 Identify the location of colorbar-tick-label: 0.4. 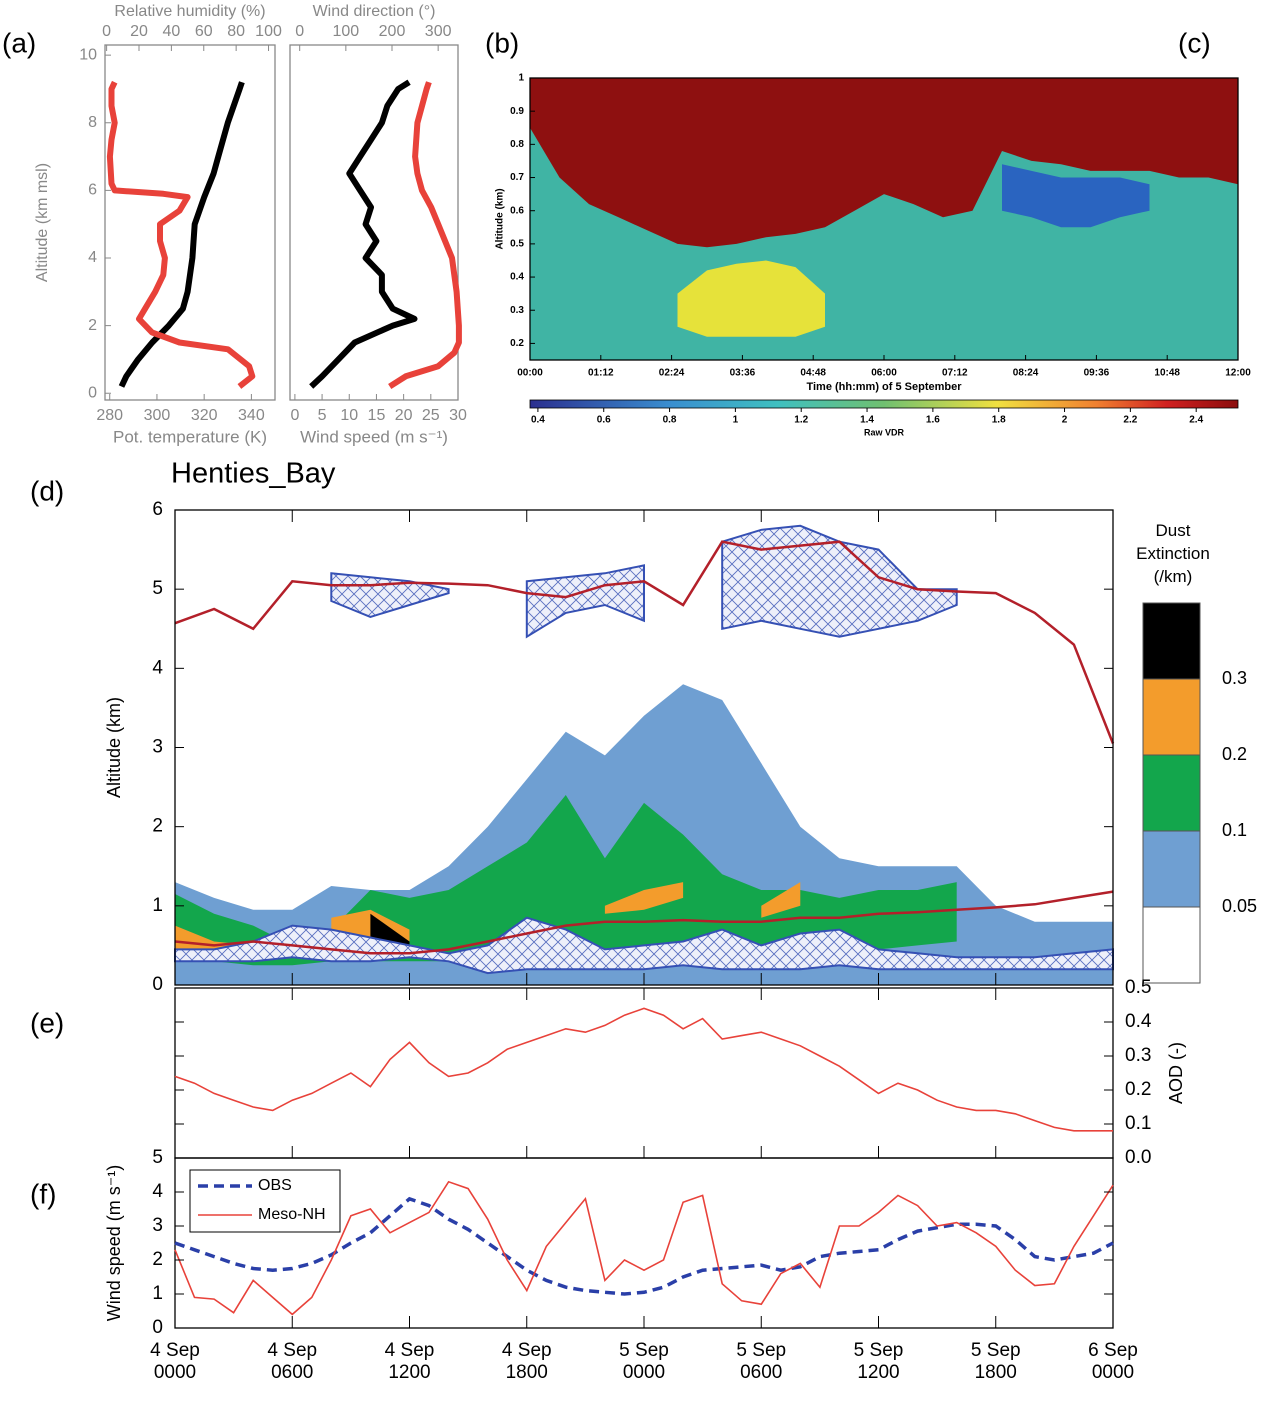
(538, 420).